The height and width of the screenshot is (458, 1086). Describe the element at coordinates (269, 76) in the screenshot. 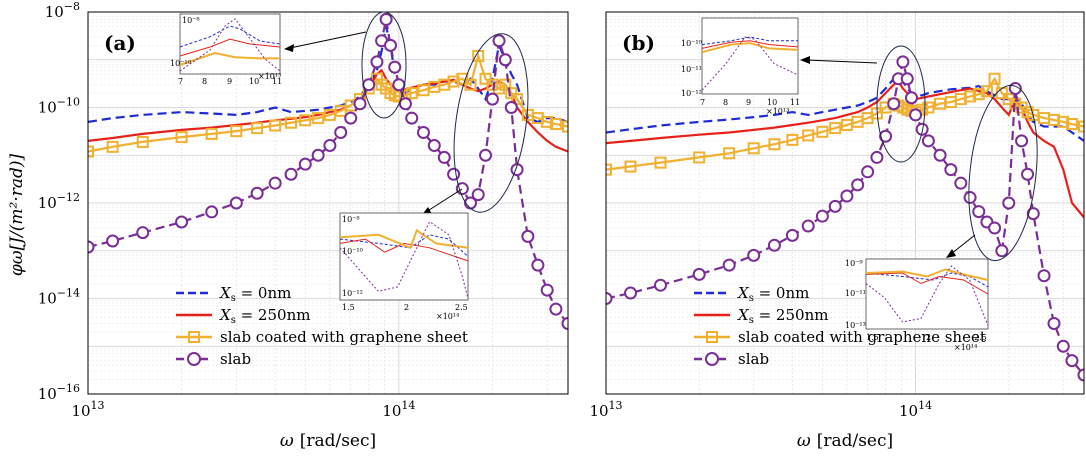

I see `inset-a1-exp: ×10¹³` at that location.